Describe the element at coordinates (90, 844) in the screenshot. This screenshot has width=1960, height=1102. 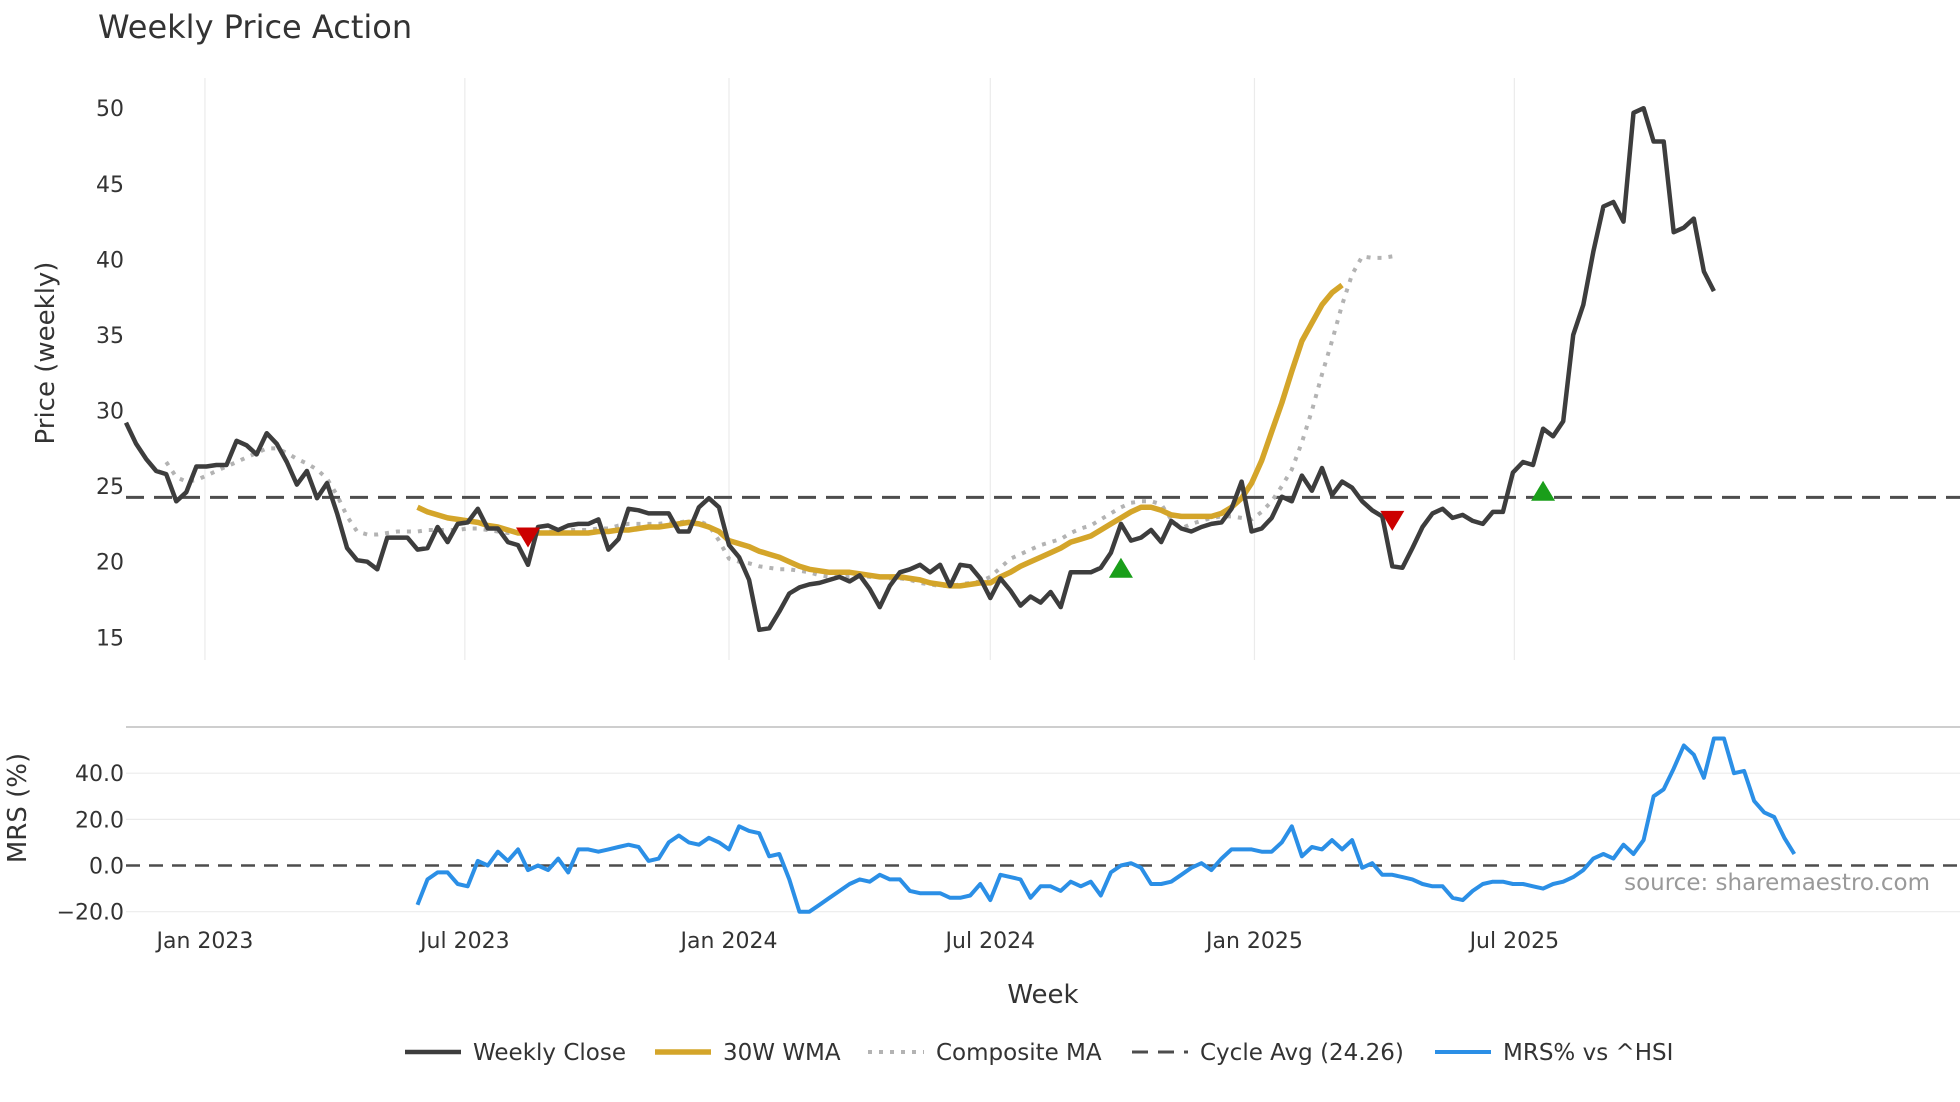
I see `mrs-y-ticks: −20.0 0.0 20.0 40.0` at that location.